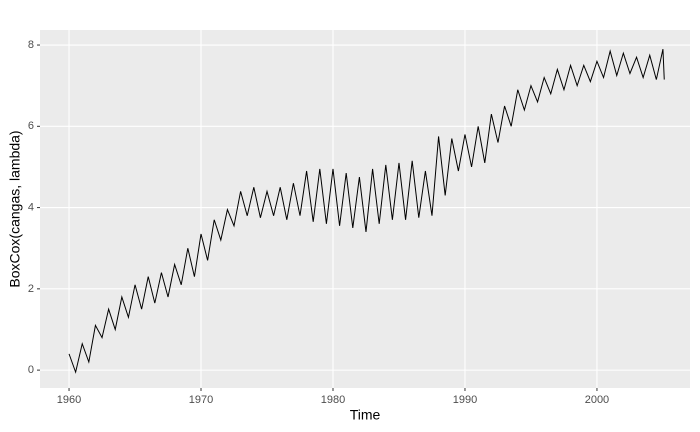 Image resolution: width=700 pixels, height=432 pixels. Describe the element at coordinates (31, 45) in the screenshot. I see `y-tick-label: 8` at that location.